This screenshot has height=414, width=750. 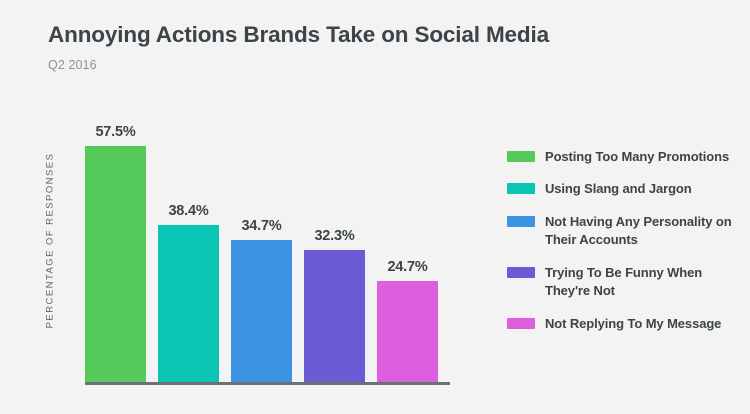 I want to click on bar-value-label: 24.7%, so click(x=407, y=266).